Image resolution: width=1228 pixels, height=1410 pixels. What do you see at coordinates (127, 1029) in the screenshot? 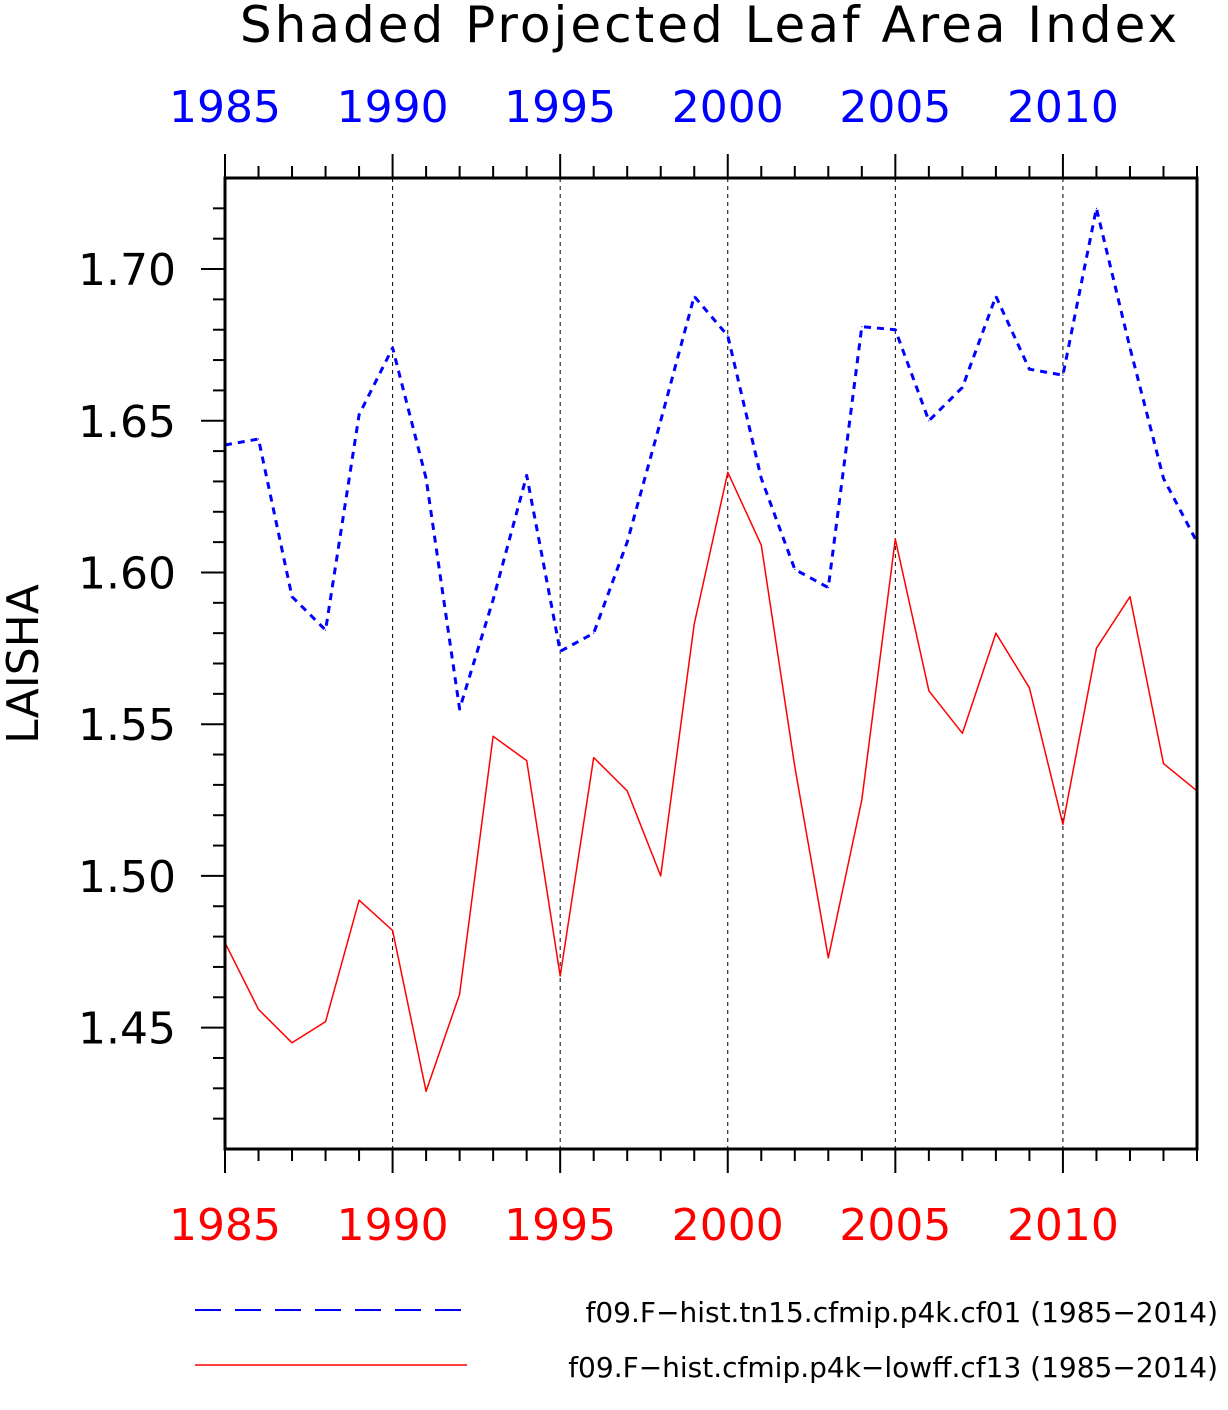
I see `y-tick-label: 1.45` at bounding box center [127, 1029].